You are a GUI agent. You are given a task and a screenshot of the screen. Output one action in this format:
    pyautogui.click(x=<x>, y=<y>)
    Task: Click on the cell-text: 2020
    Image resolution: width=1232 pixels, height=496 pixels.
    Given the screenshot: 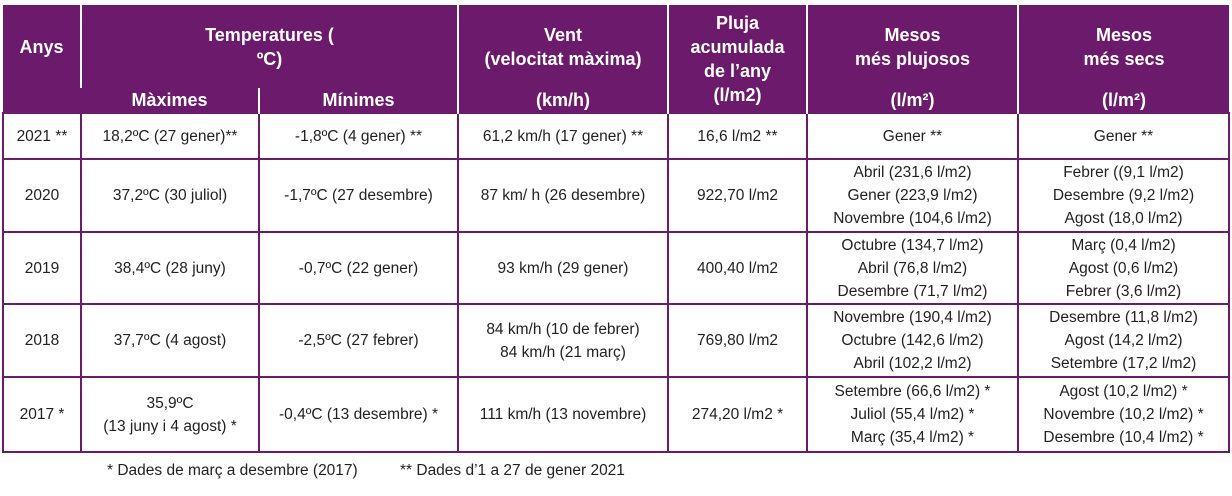 What is the action you would take?
    pyautogui.click(x=42, y=195)
    